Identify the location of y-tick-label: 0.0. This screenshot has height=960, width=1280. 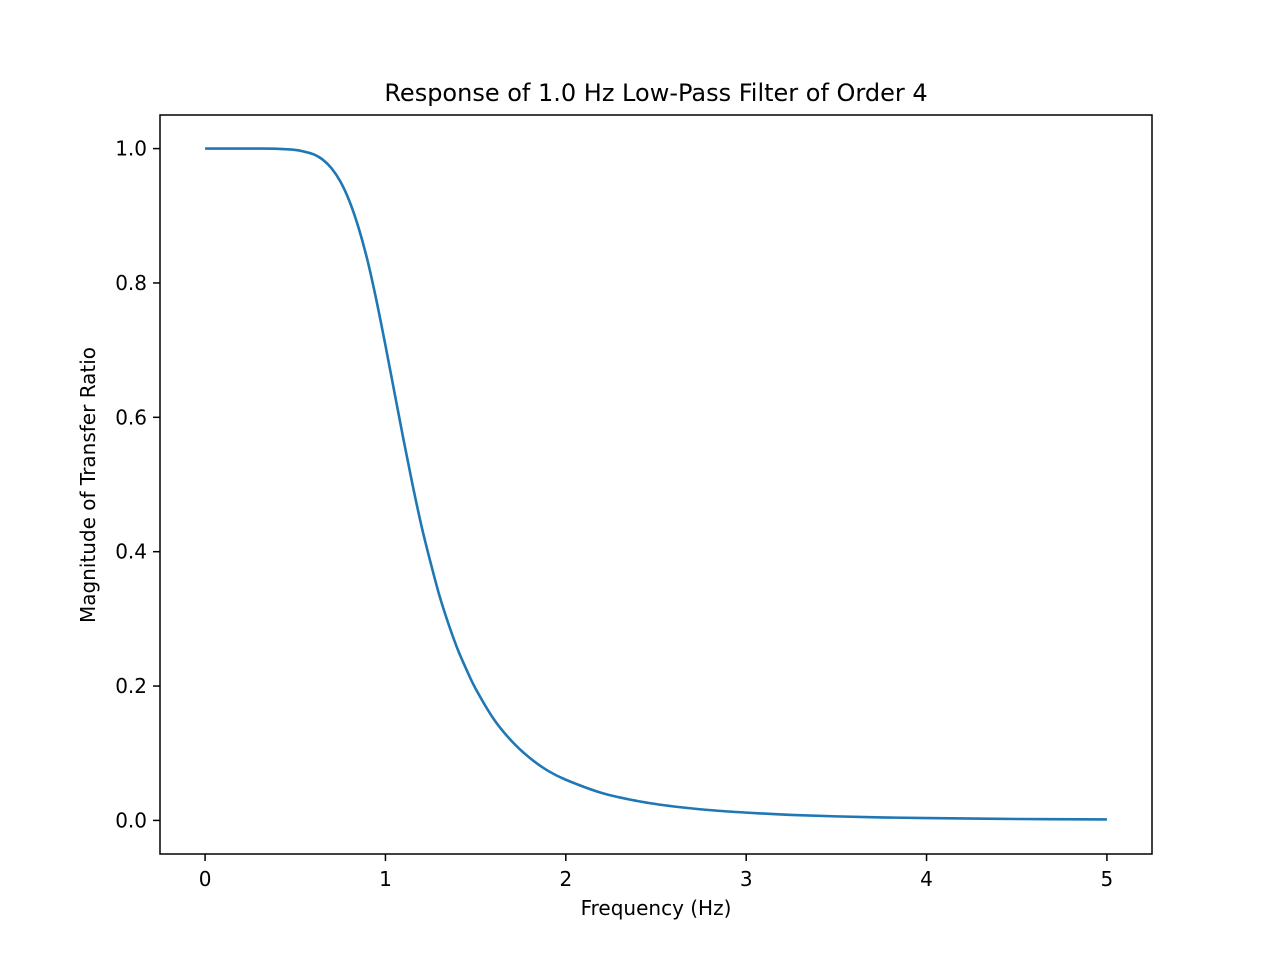
(131, 820).